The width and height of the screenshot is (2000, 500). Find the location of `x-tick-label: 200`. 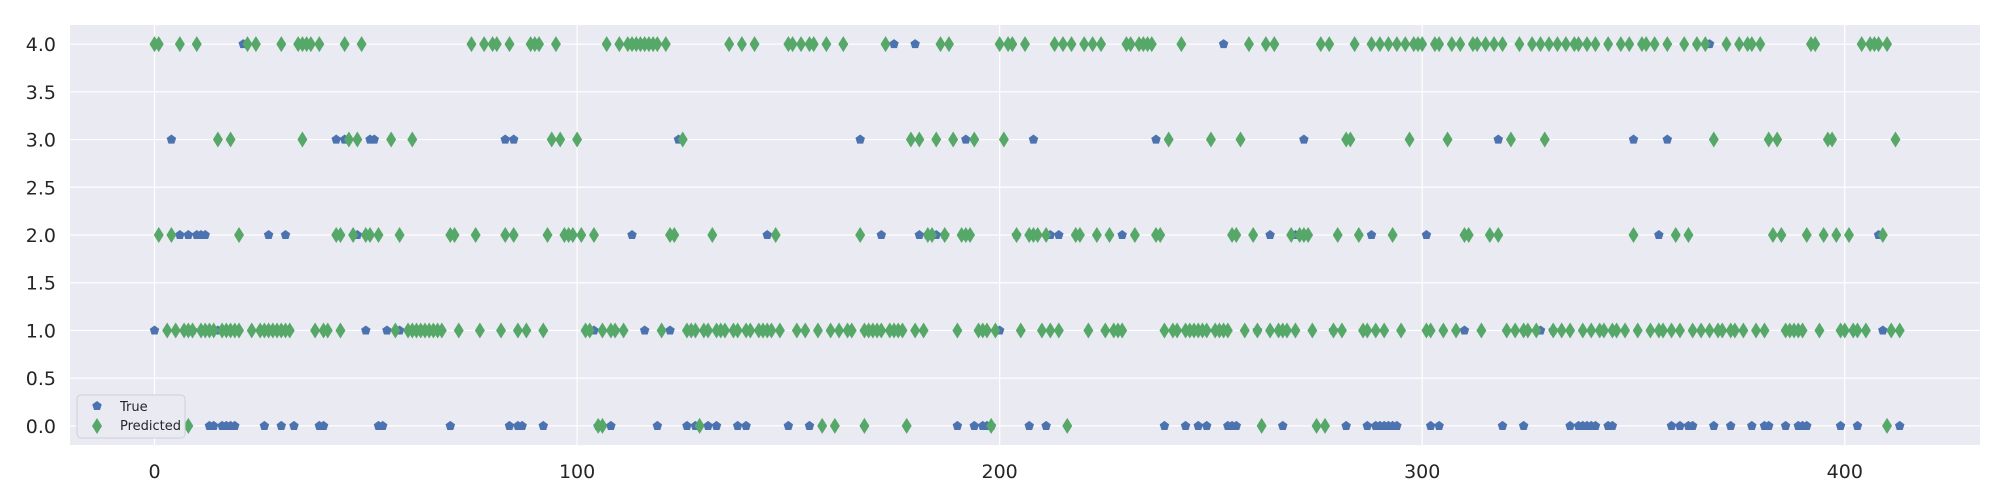

x-tick-label: 200 is located at coordinates (1000, 472).